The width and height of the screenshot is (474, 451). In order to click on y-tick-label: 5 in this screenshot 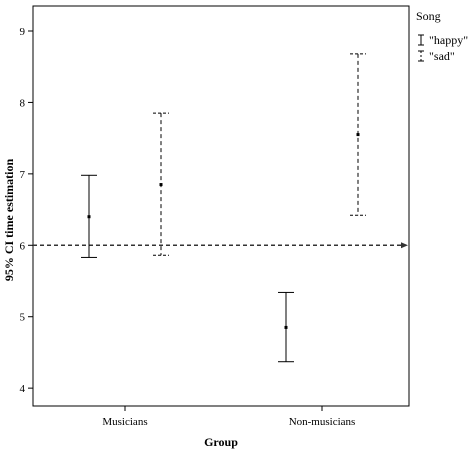, I will do `click(23, 318)`.